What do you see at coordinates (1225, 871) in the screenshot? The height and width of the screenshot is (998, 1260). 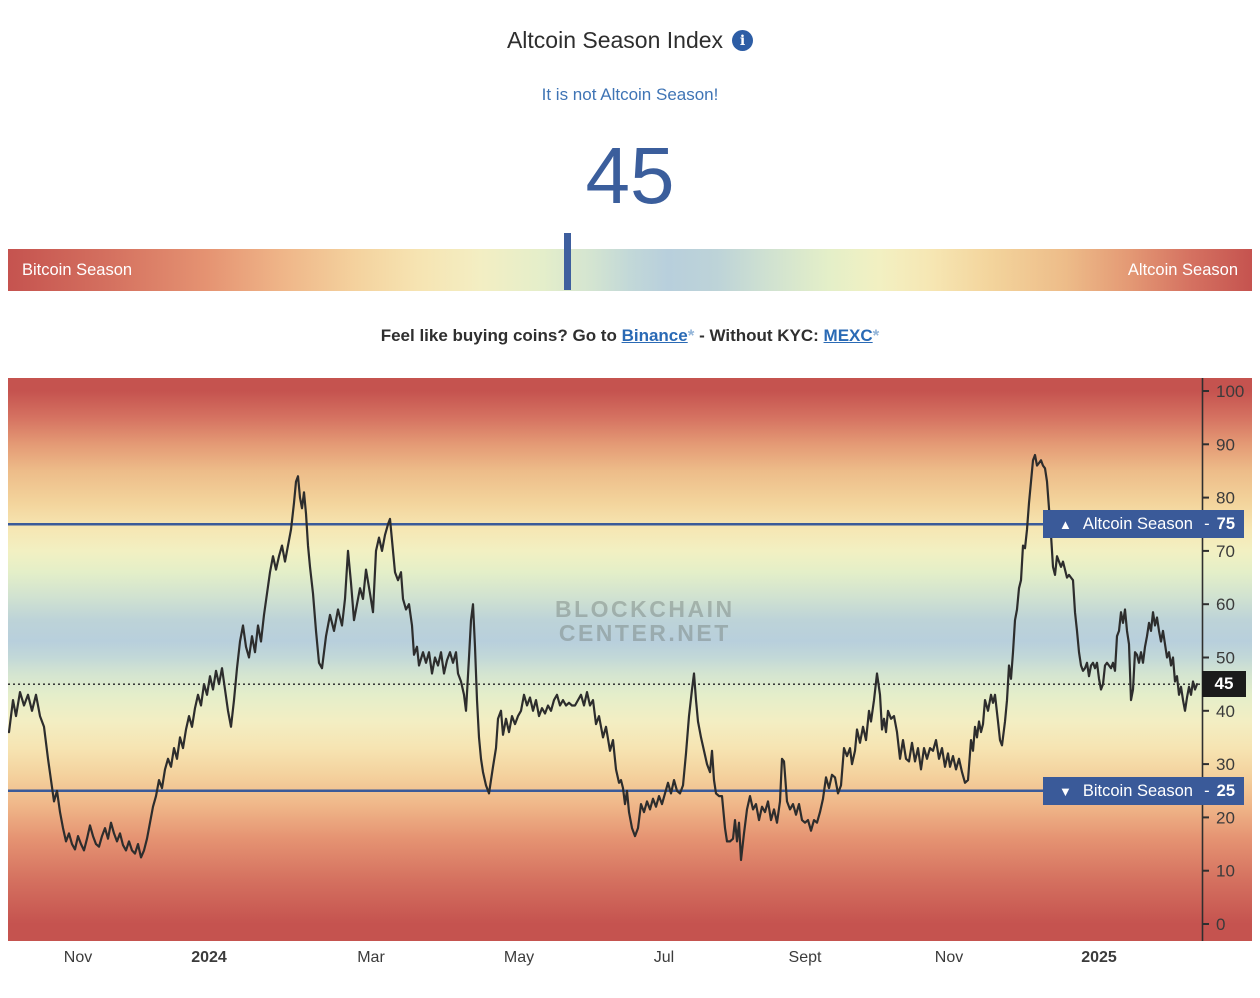 I see `y-tick-label: 10` at bounding box center [1225, 871].